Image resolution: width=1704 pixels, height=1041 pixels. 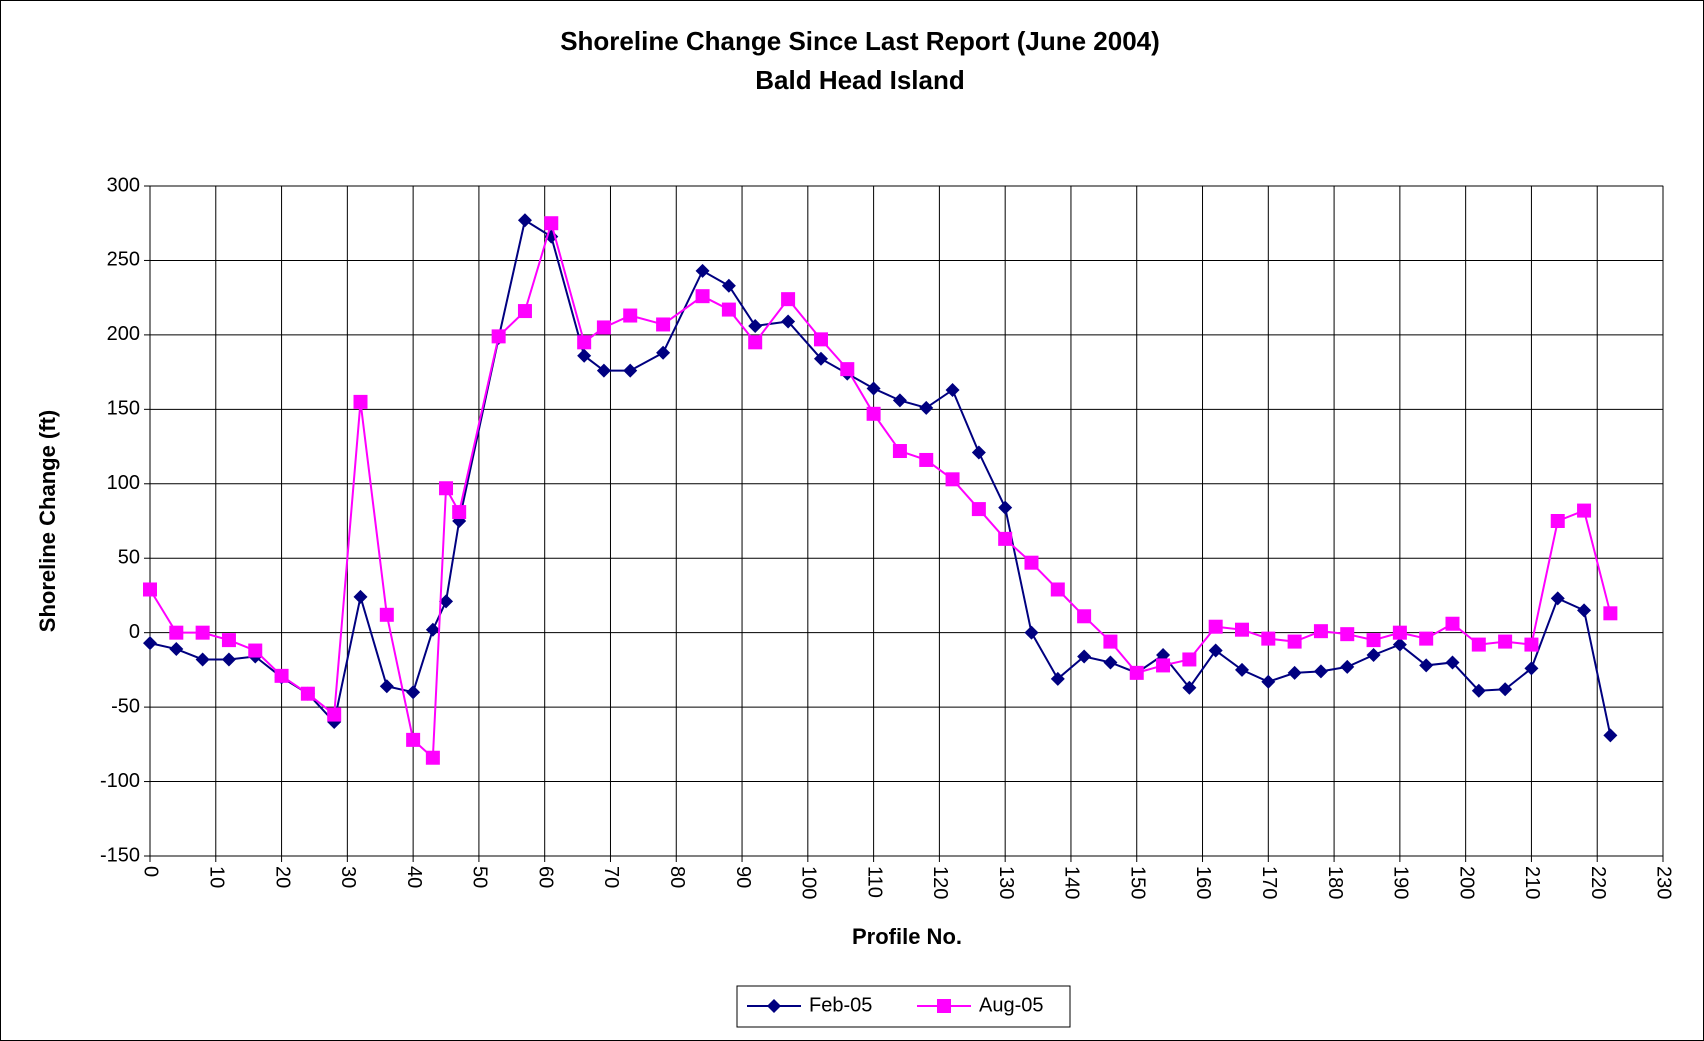 I want to click on x-tick-label: 210, so click(x=1532, y=882).